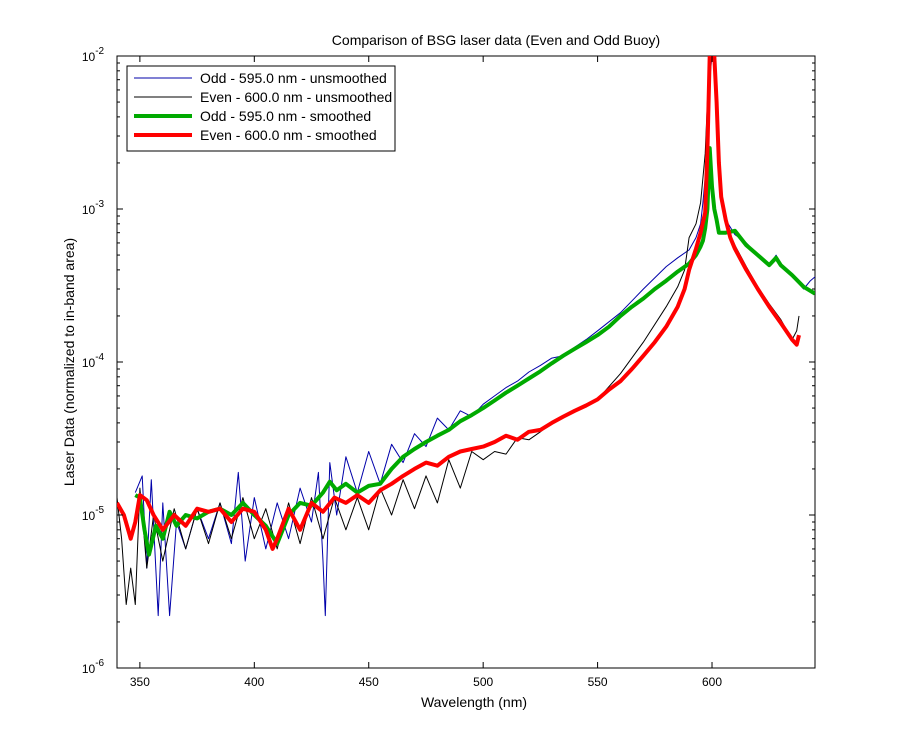 The width and height of the screenshot is (900, 750). I want to click on x-tick-label: 550, so click(598, 682).